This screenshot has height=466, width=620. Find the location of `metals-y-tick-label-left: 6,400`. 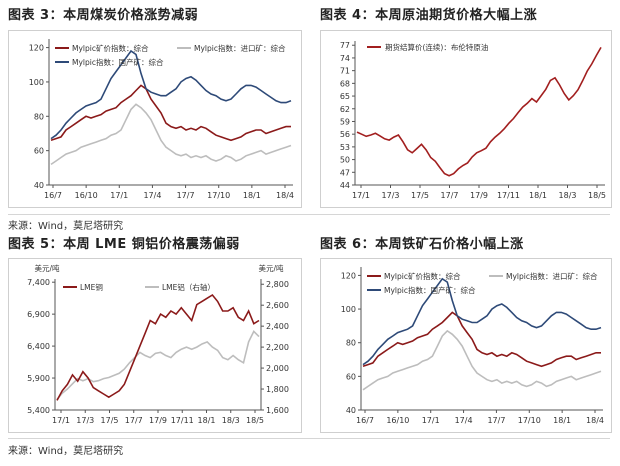

metals-y-tick-label-left: 6,400 is located at coordinates (38, 346).